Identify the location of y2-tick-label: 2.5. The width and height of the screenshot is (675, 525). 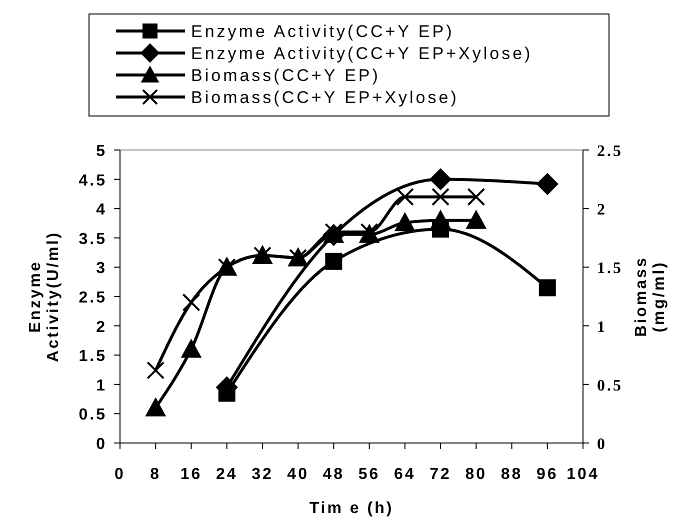
(610, 151).